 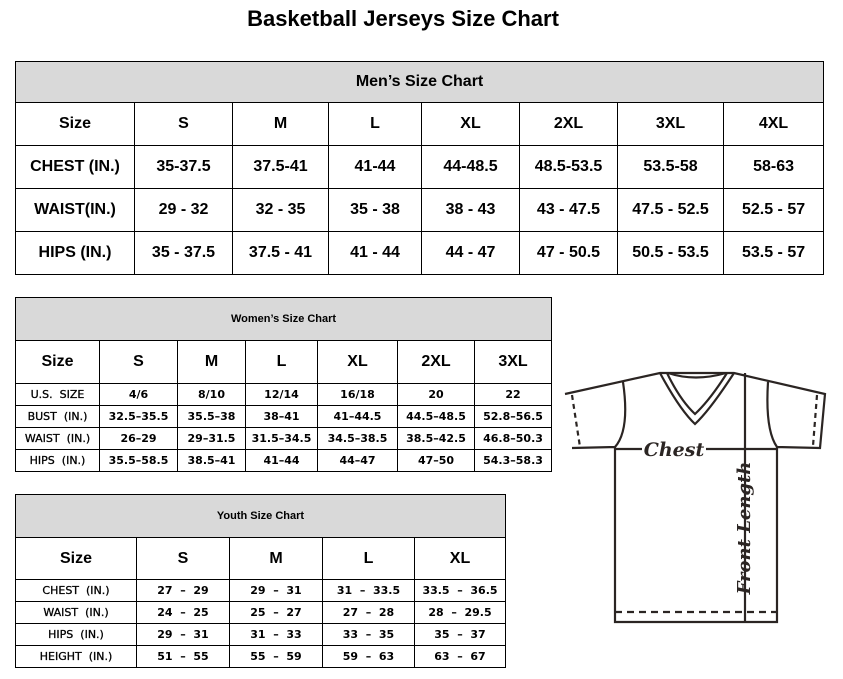 What do you see at coordinates (375, 167) in the screenshot?
I see `table-cell: 41-44` at bounding box center [375, 167].